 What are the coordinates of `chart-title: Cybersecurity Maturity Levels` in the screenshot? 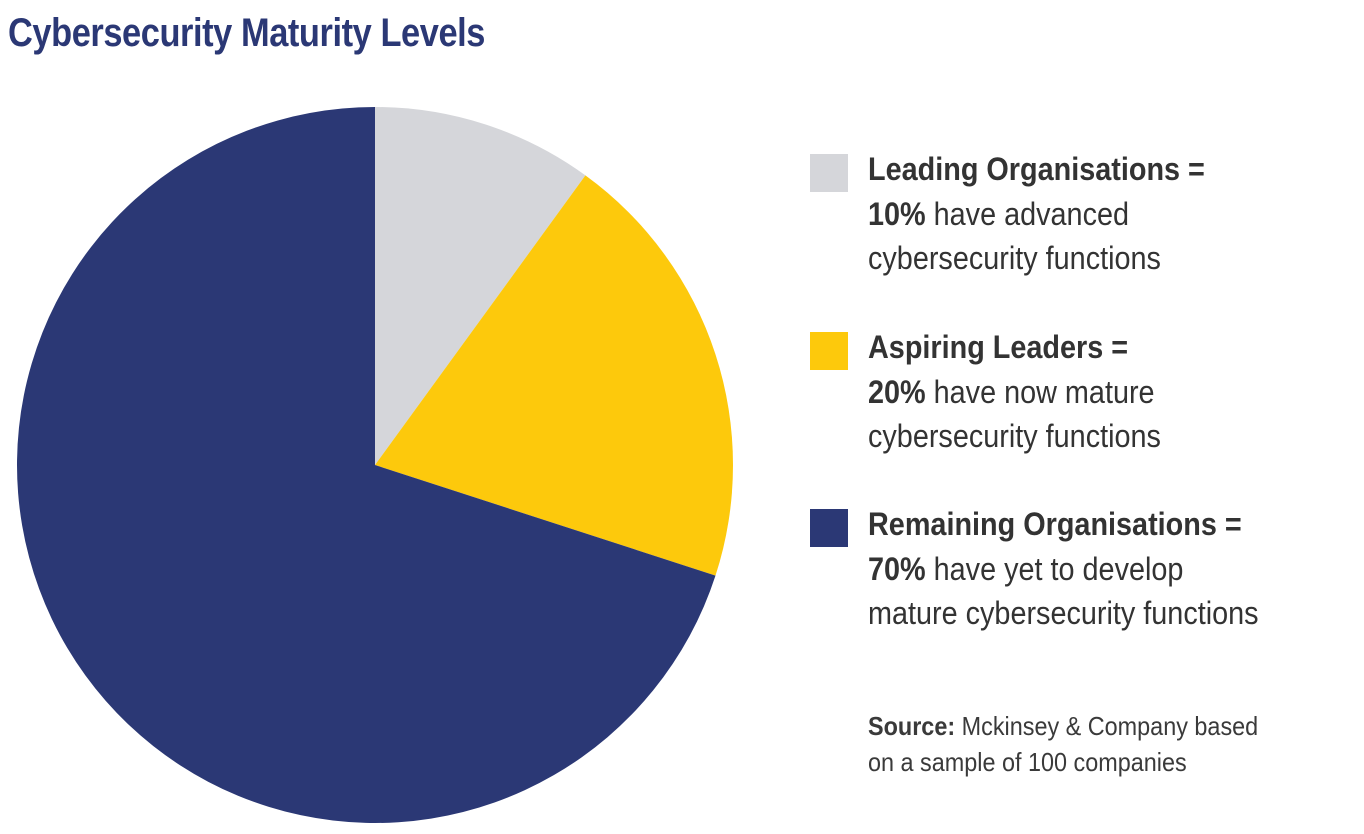 It's located at (246, 33).